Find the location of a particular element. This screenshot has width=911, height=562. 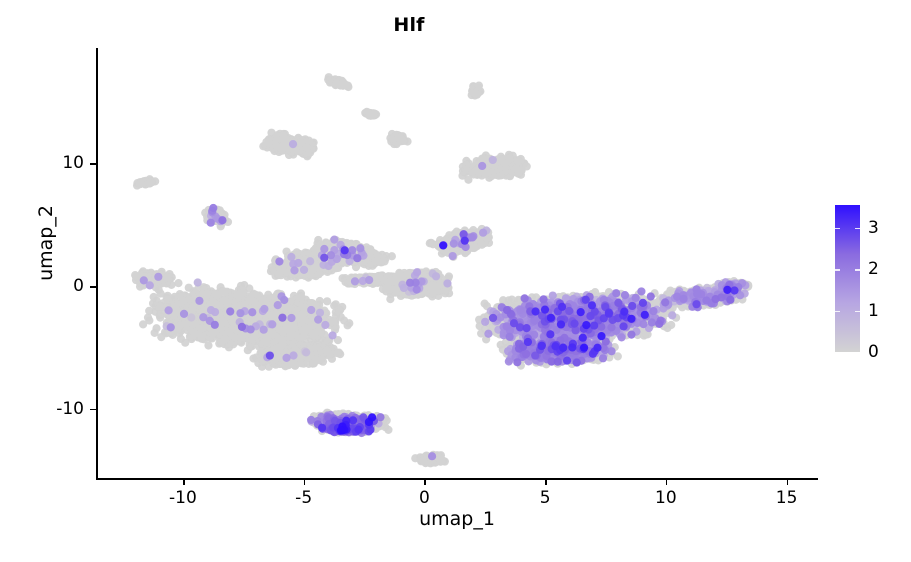

colorbar-gradient is located at coordinates (847, 278).